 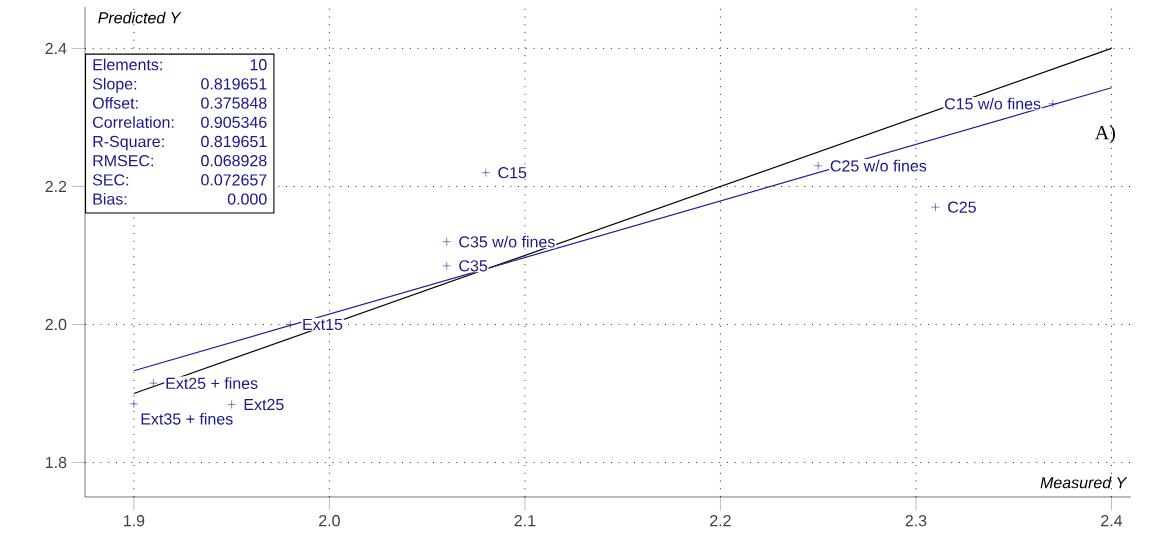 What do you see at coordinates (115, 103) in the screenshot?
I see `annotation: Offset:` at bounding box center [115, 103].